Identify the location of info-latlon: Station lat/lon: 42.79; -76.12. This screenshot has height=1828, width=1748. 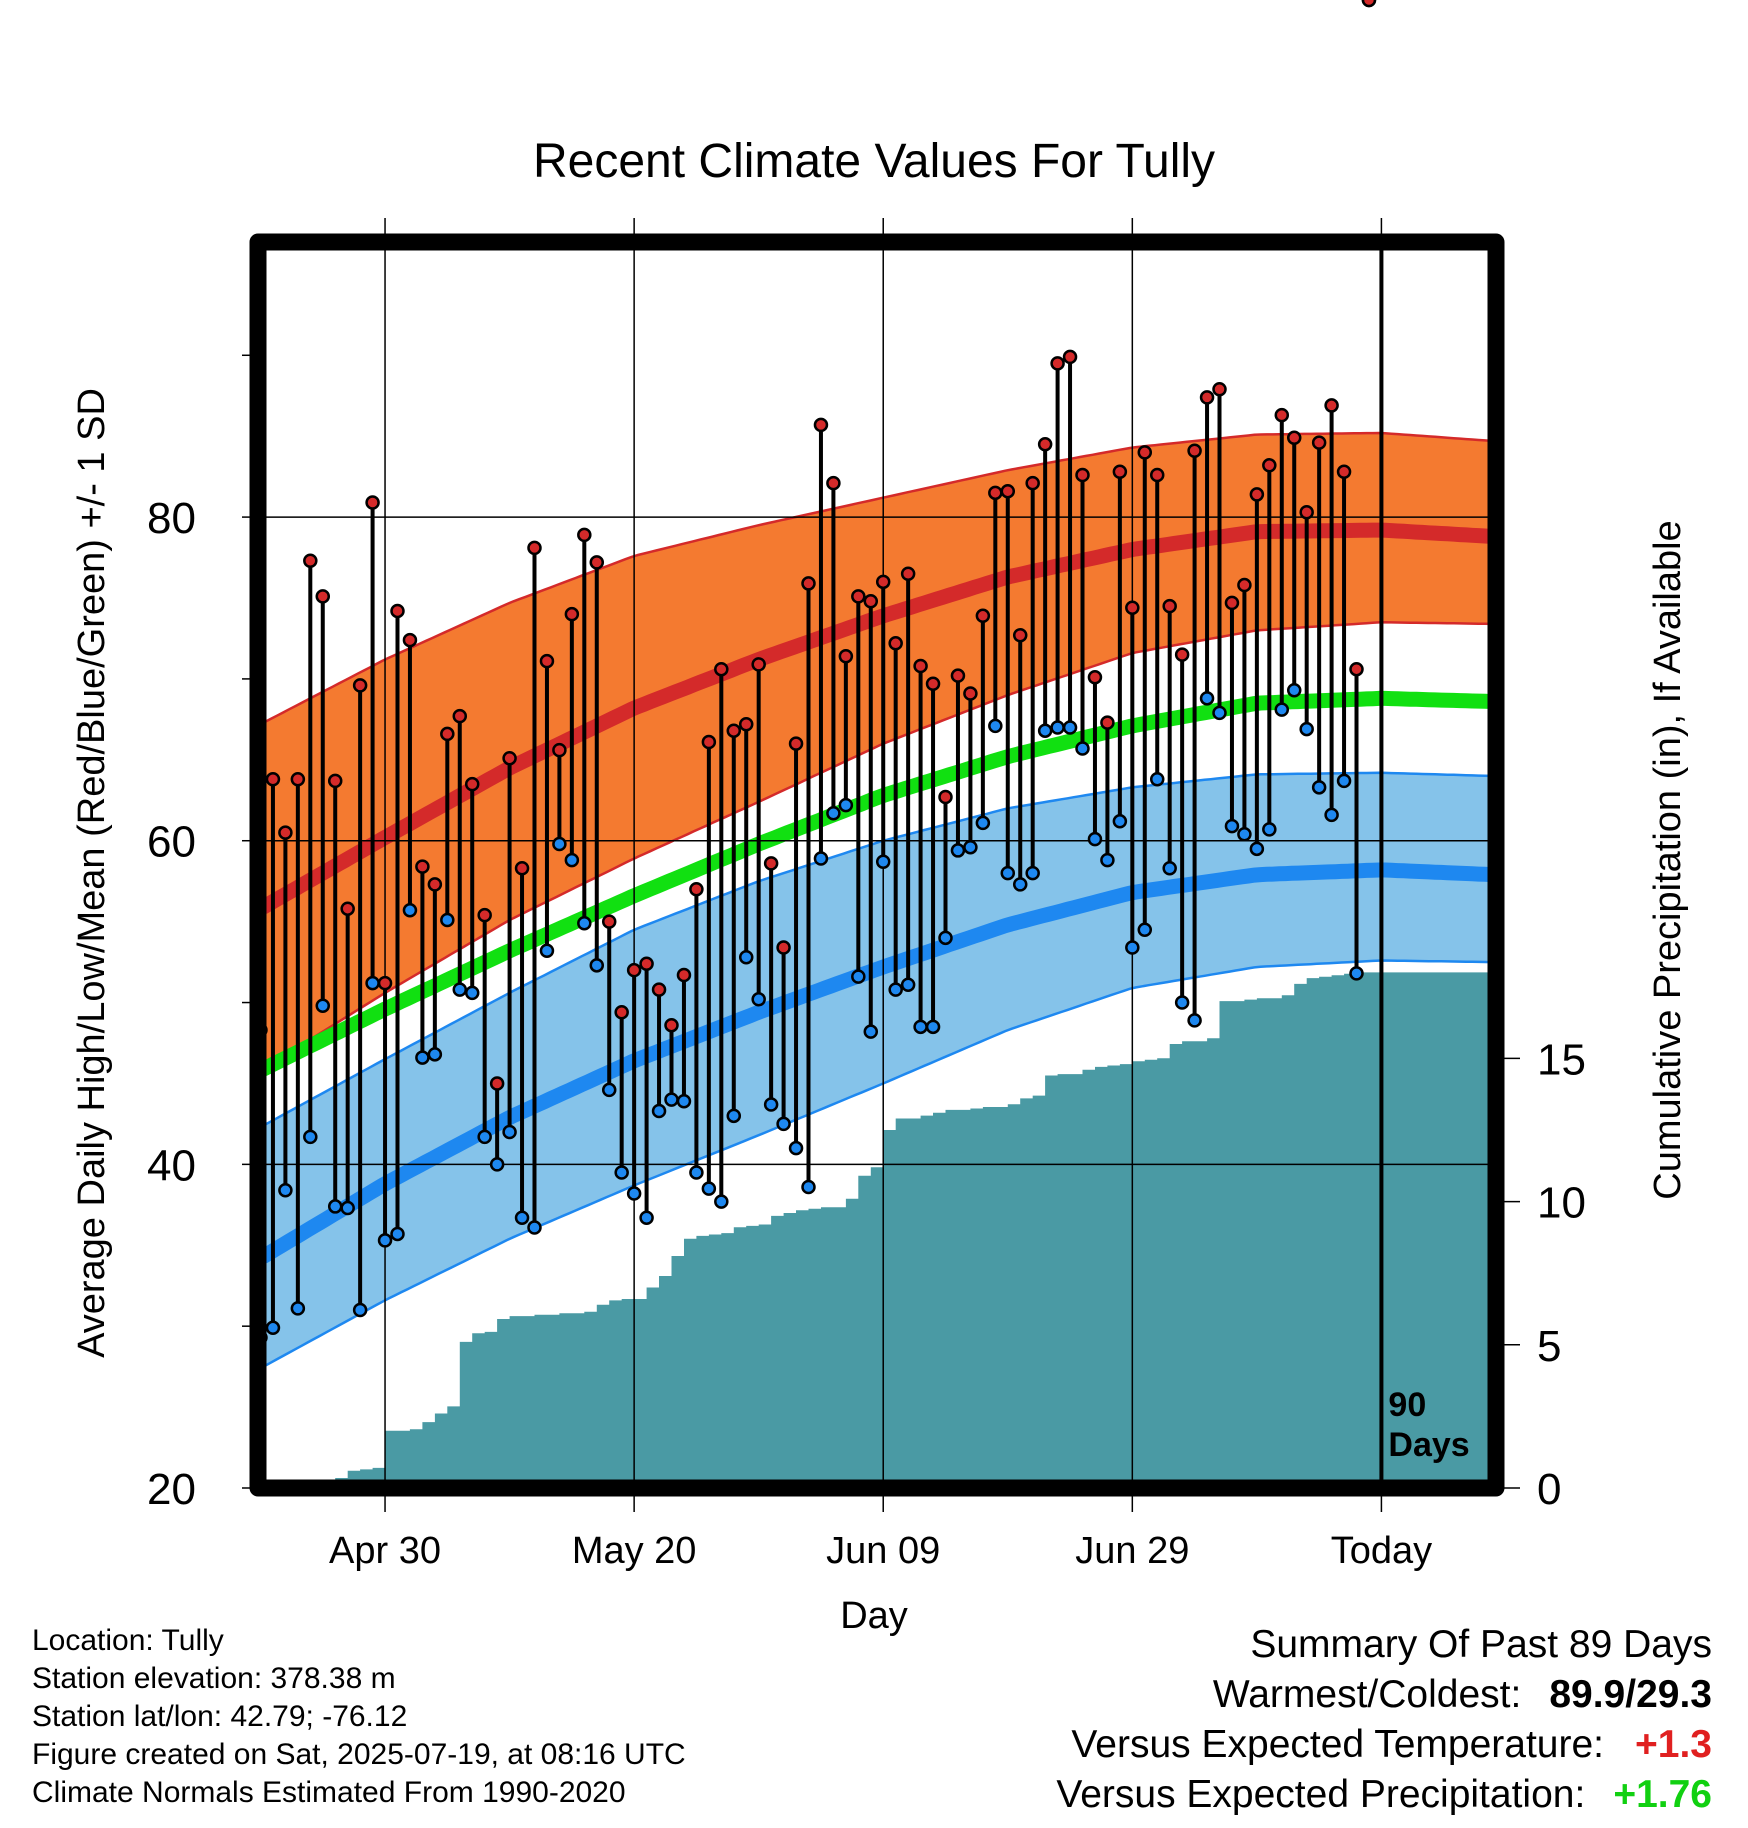
(220, 1716).